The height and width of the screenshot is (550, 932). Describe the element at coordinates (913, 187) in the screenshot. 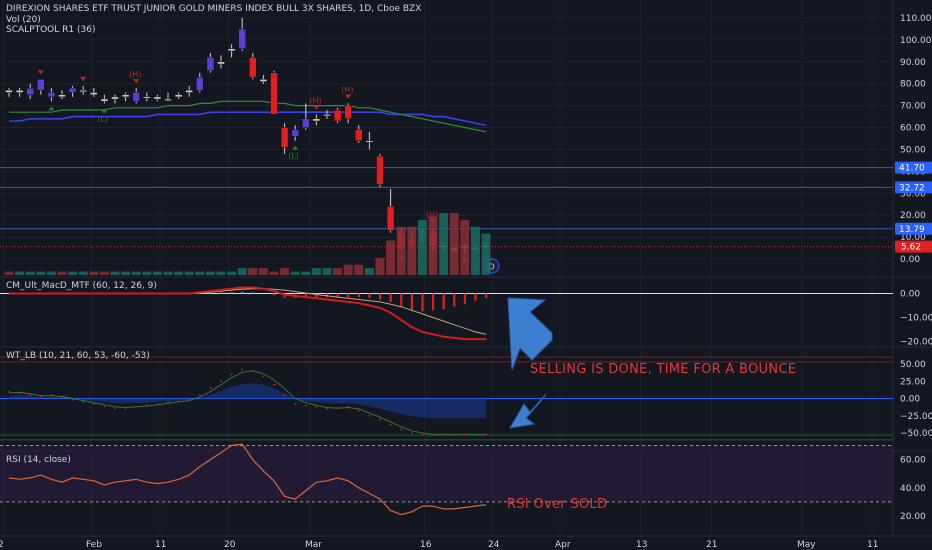

I see `price-badge` at that location.